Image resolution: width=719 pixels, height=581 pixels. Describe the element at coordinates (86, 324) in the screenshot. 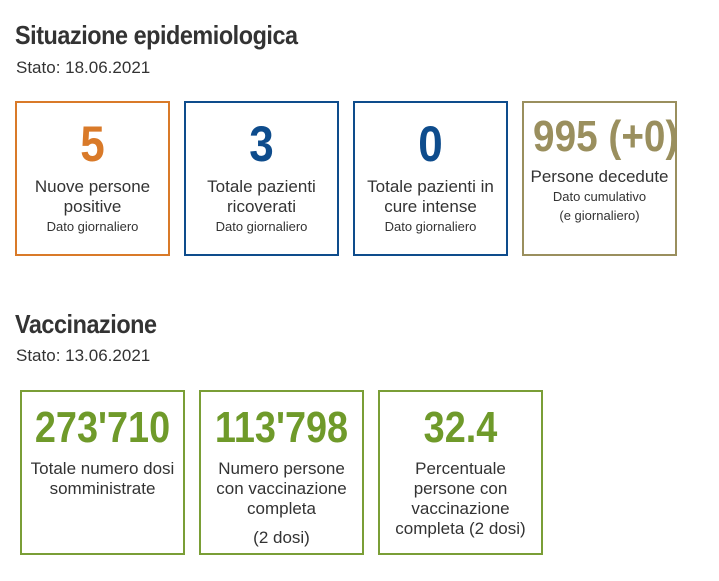

I see `vaccination-title: Vaccinazione` at that location.